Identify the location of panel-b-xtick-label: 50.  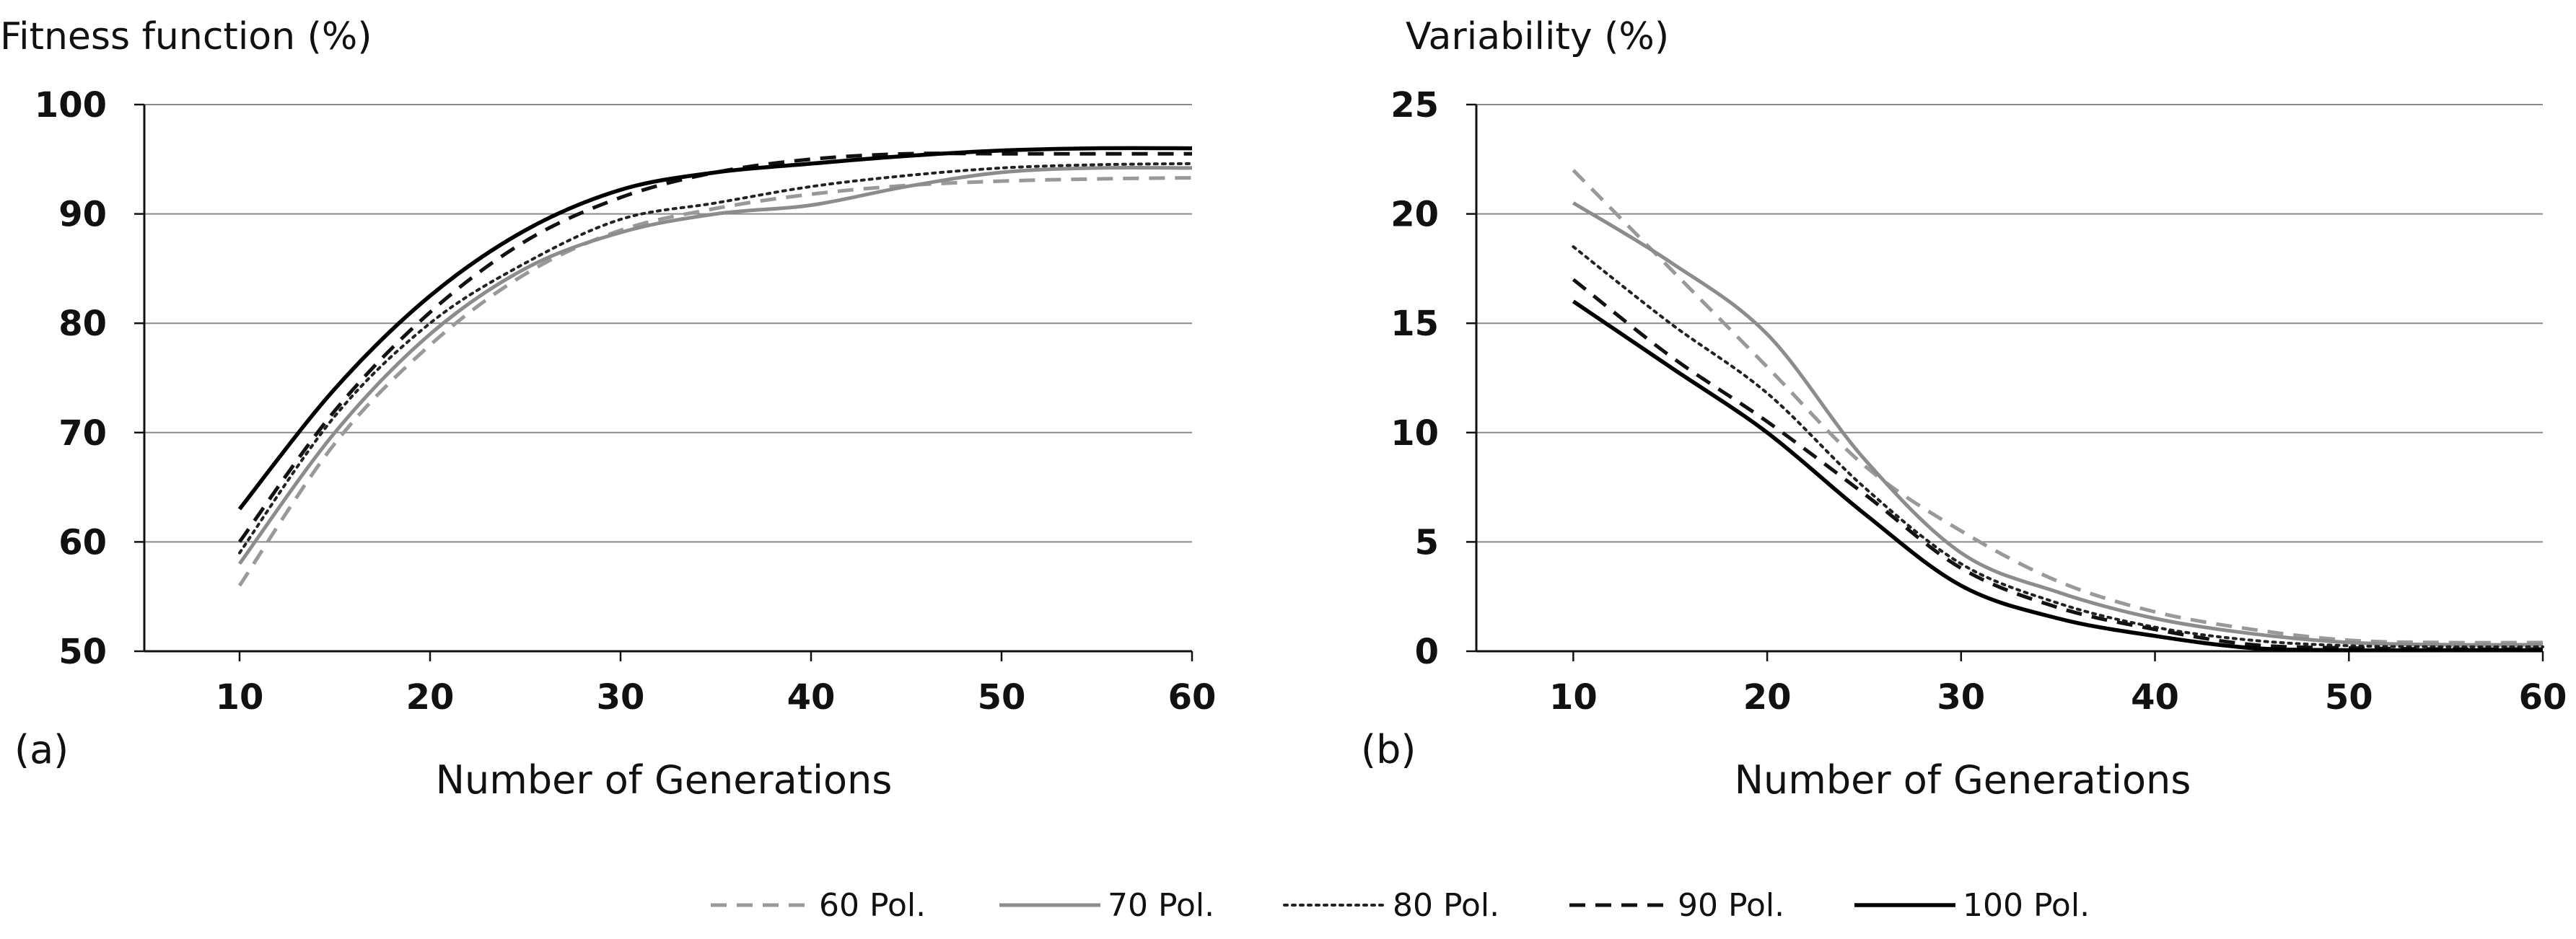
(2349, 697).